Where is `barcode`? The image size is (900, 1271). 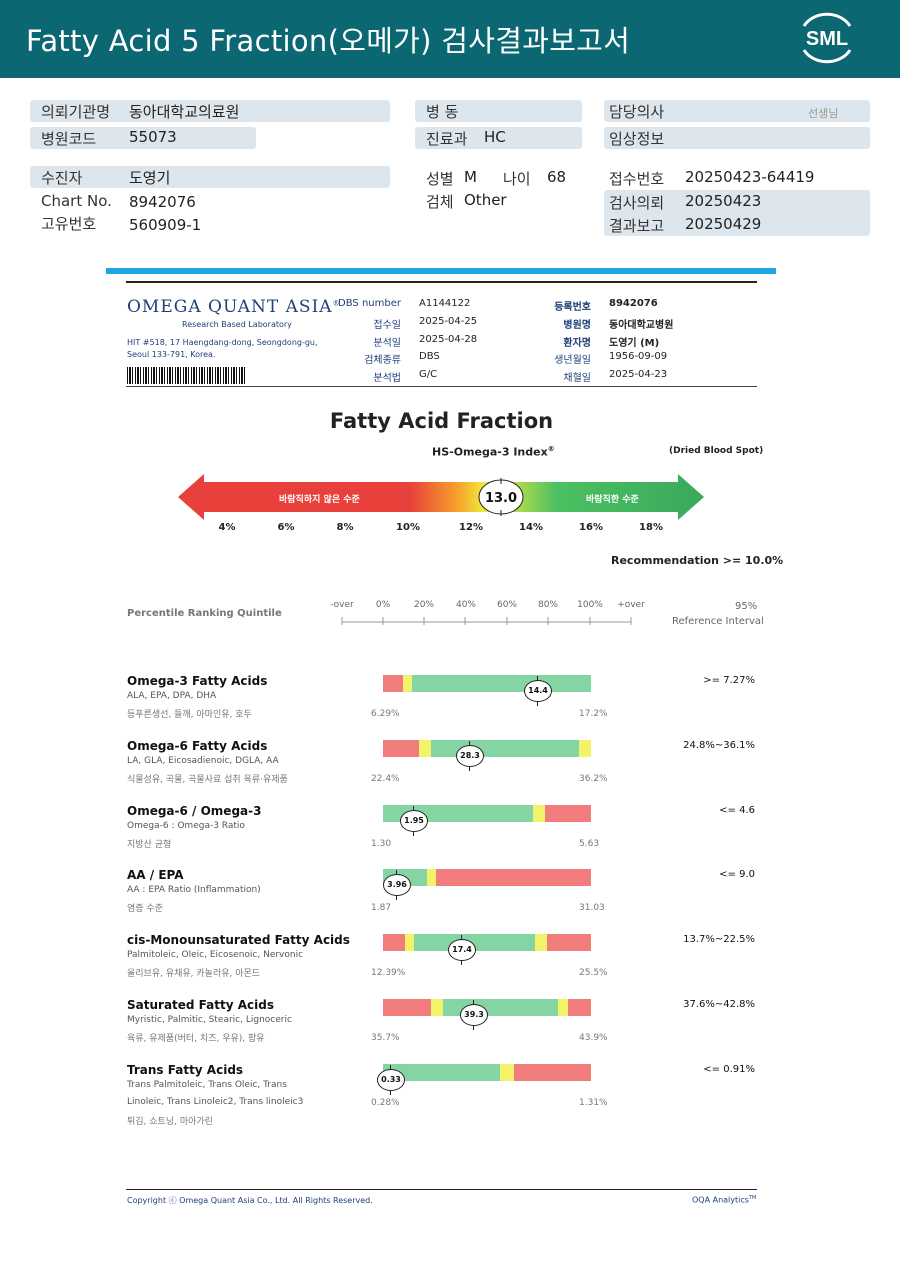 barcode is located at coordinates (186, 375).